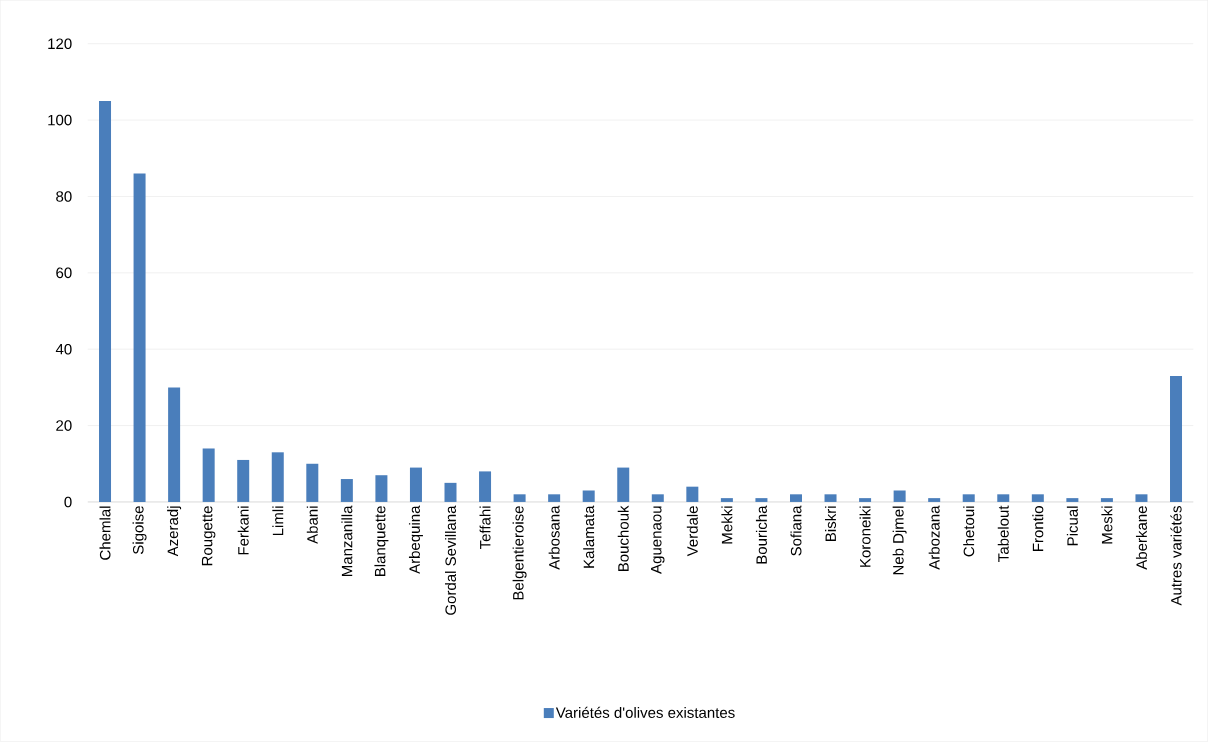  Describe the element at coordinates (1003, 533) in the screenshot. I see `x-tick-label: Tabelout` at that location.